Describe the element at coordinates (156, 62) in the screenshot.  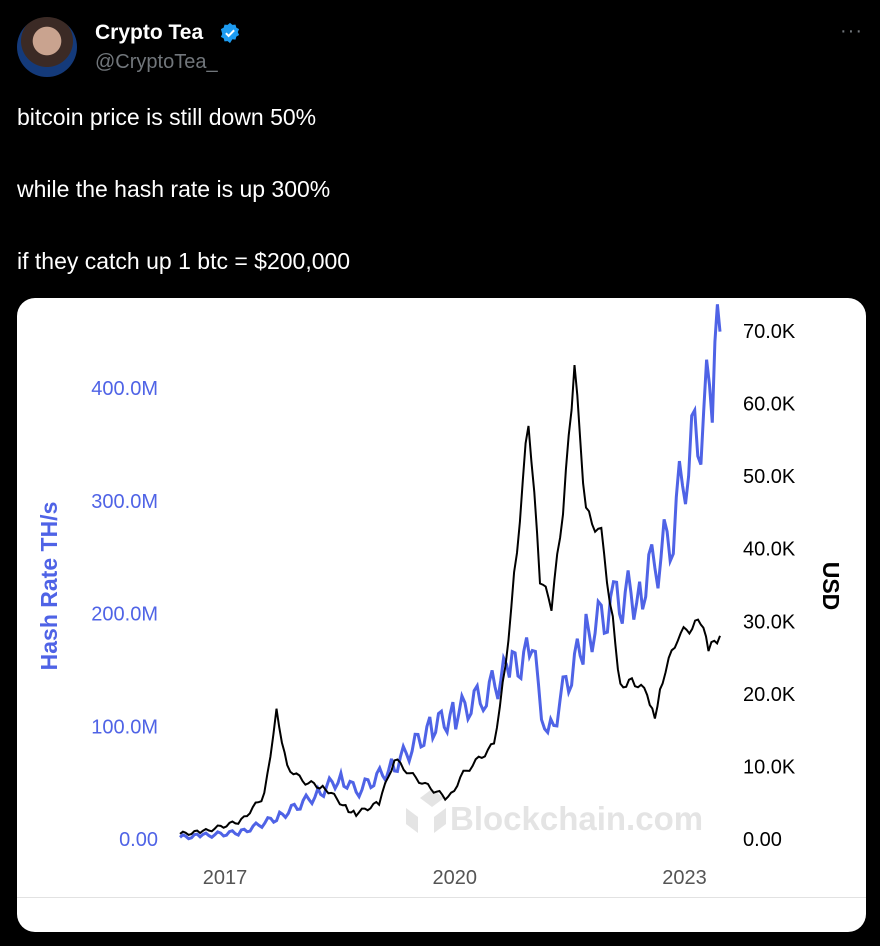
I see `author-handle: @CryptoTea_` at that location.